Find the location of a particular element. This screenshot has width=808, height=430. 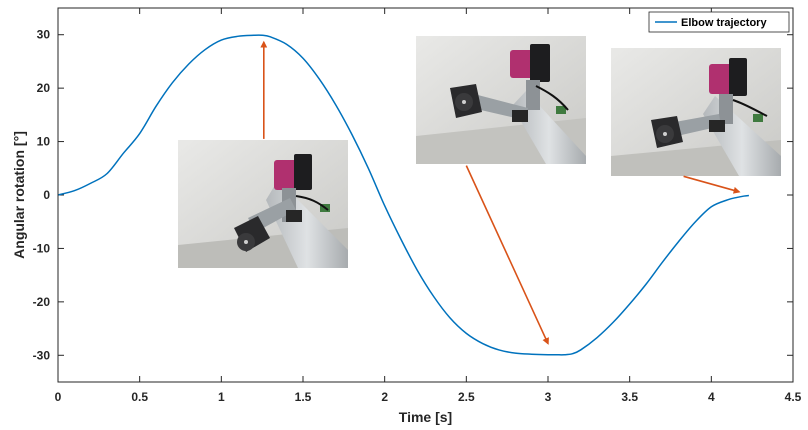

y-axis-title: Angular rotation [°] is located at coordinates (19, 195).